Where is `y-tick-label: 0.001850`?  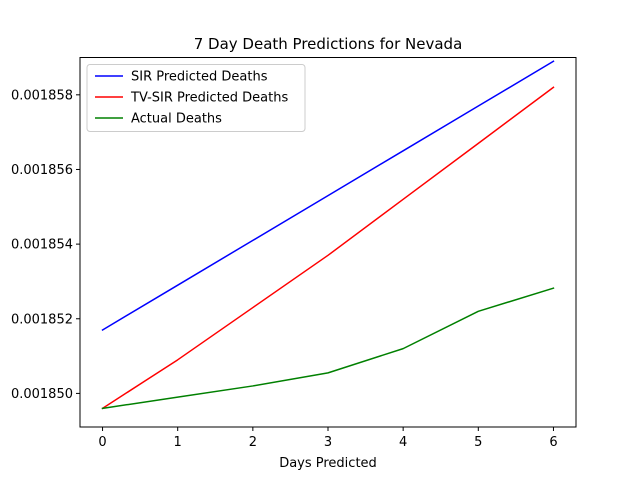
y-tick-label: 0.001850 is located at coordinates (42, 394).